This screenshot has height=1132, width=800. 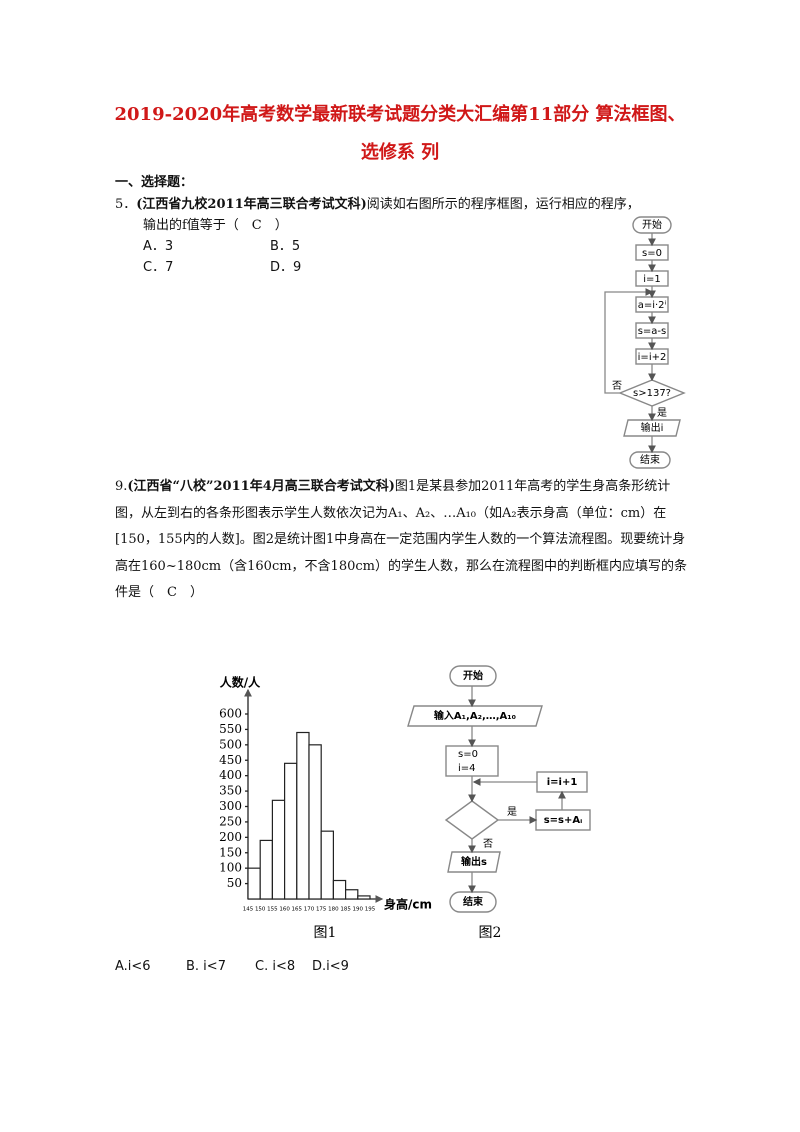 What do you see at coordinates (158, 246) in the screenshot?
I see `option: A．3` at bounding box center [158, 246].